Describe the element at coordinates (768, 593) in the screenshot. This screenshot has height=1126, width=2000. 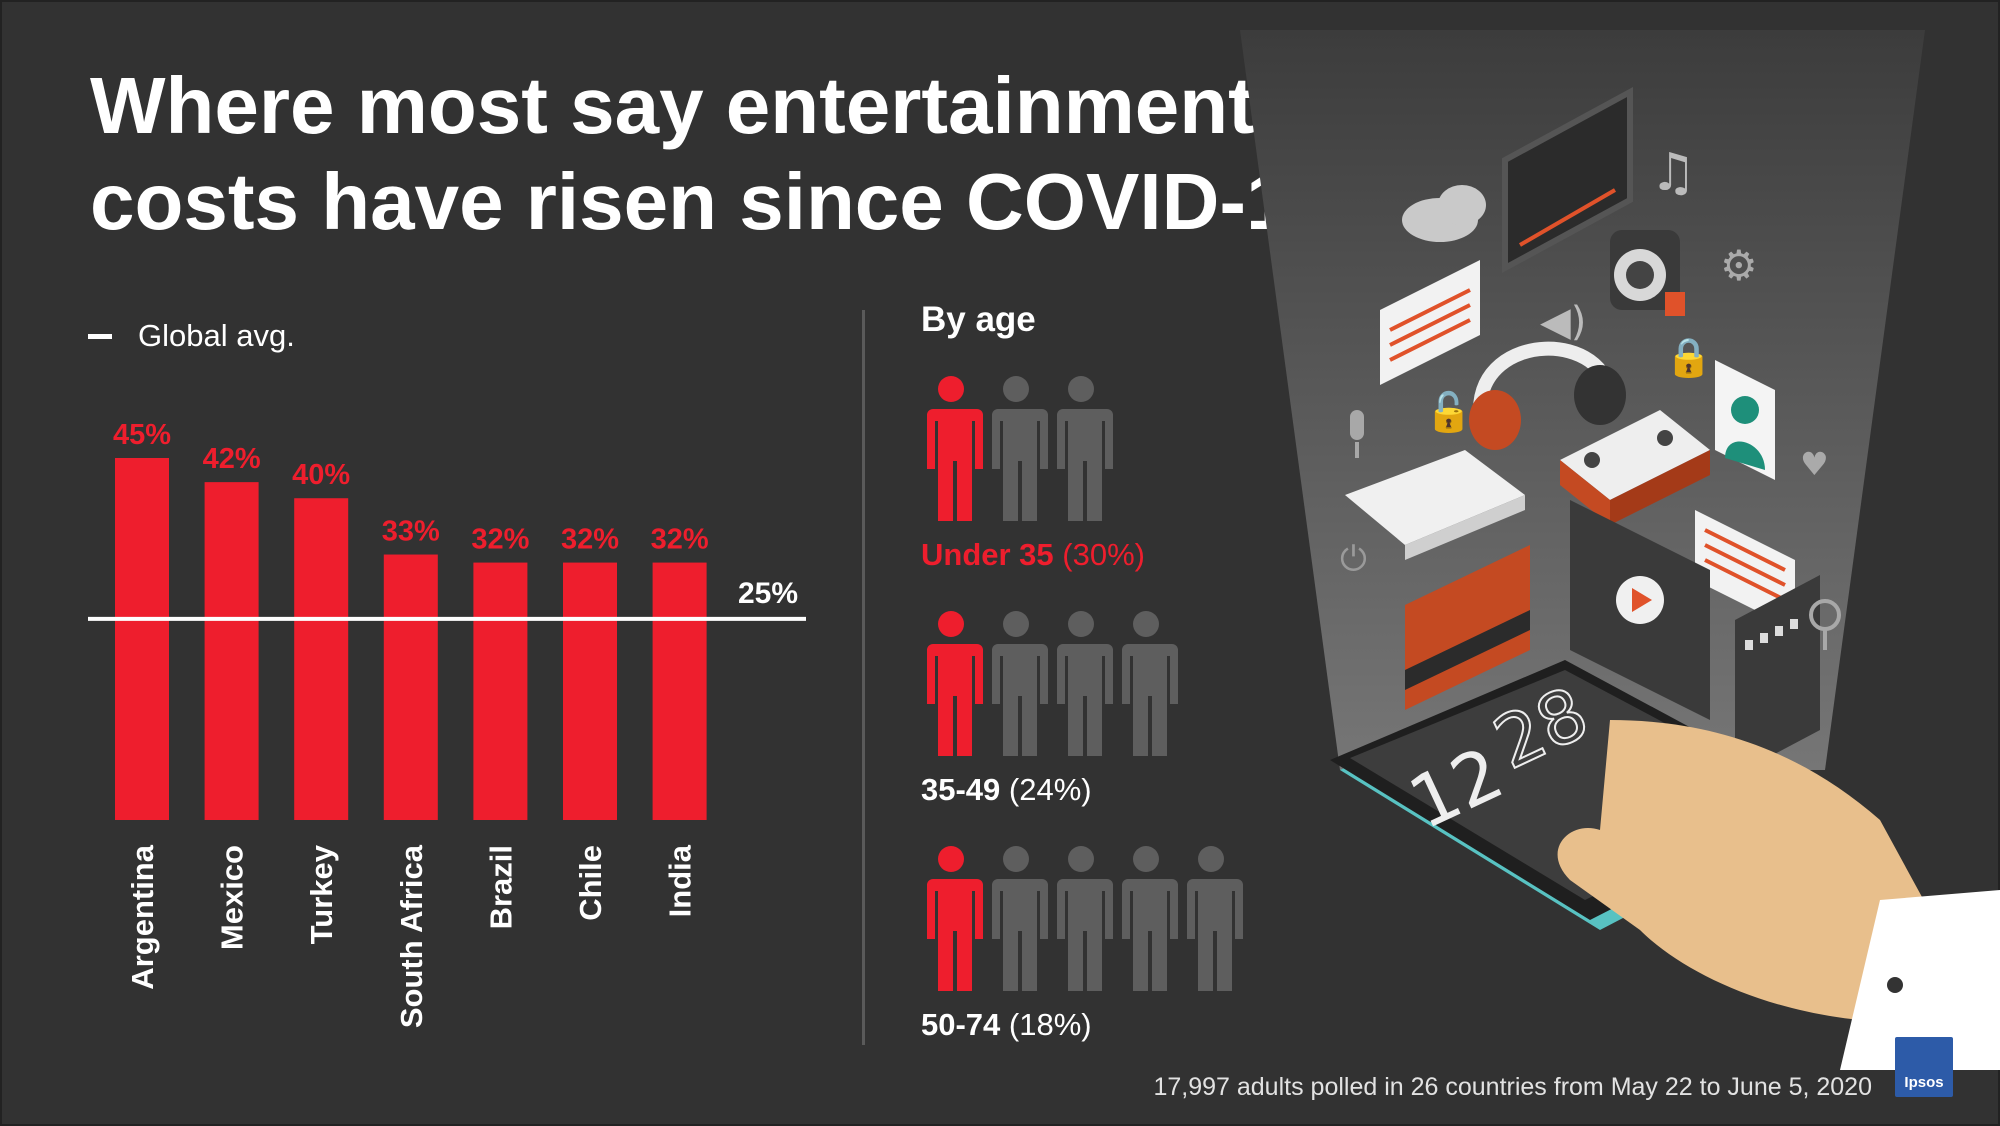
I see `global-average-label: 25%` at that location.